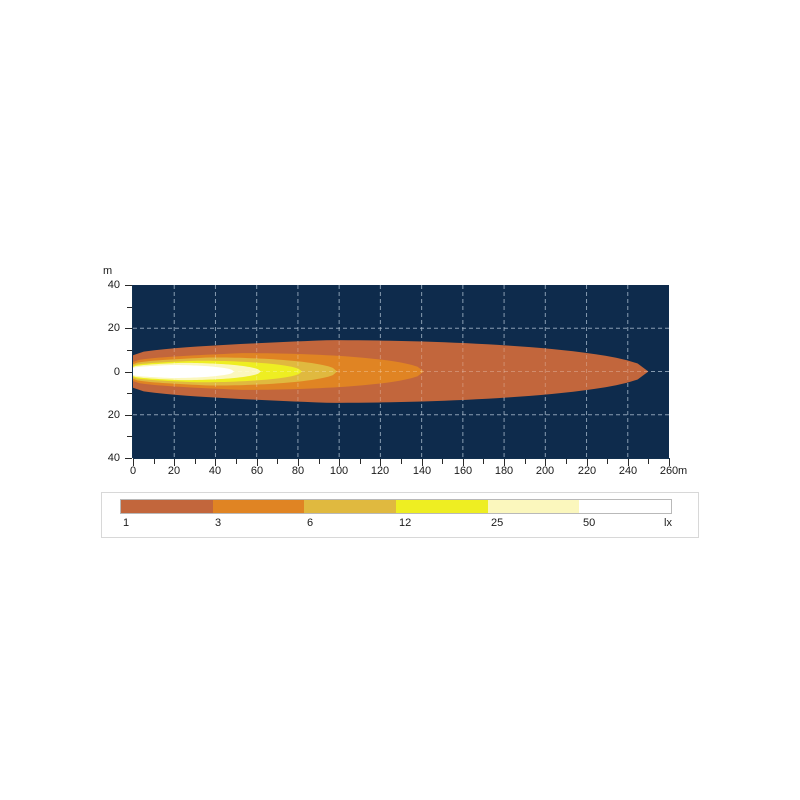 This screenshot has width=800, height=800. Describe the element at coordinates (504, 471) in the screenshot. I see `x-tick-label: 180` at that location.